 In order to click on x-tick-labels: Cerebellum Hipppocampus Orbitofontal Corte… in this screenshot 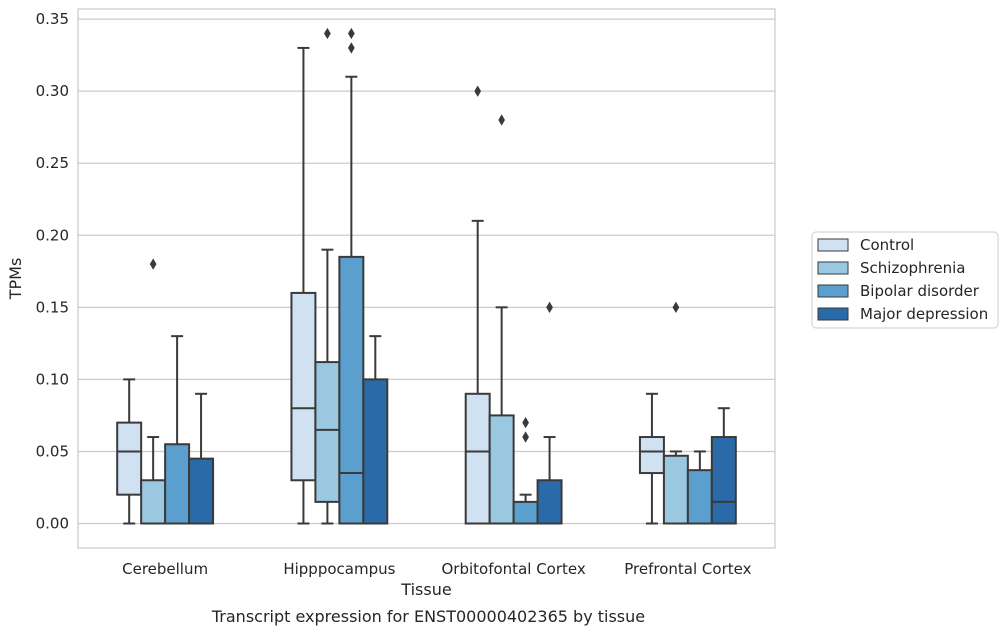, I will do `click(436, 569)`.